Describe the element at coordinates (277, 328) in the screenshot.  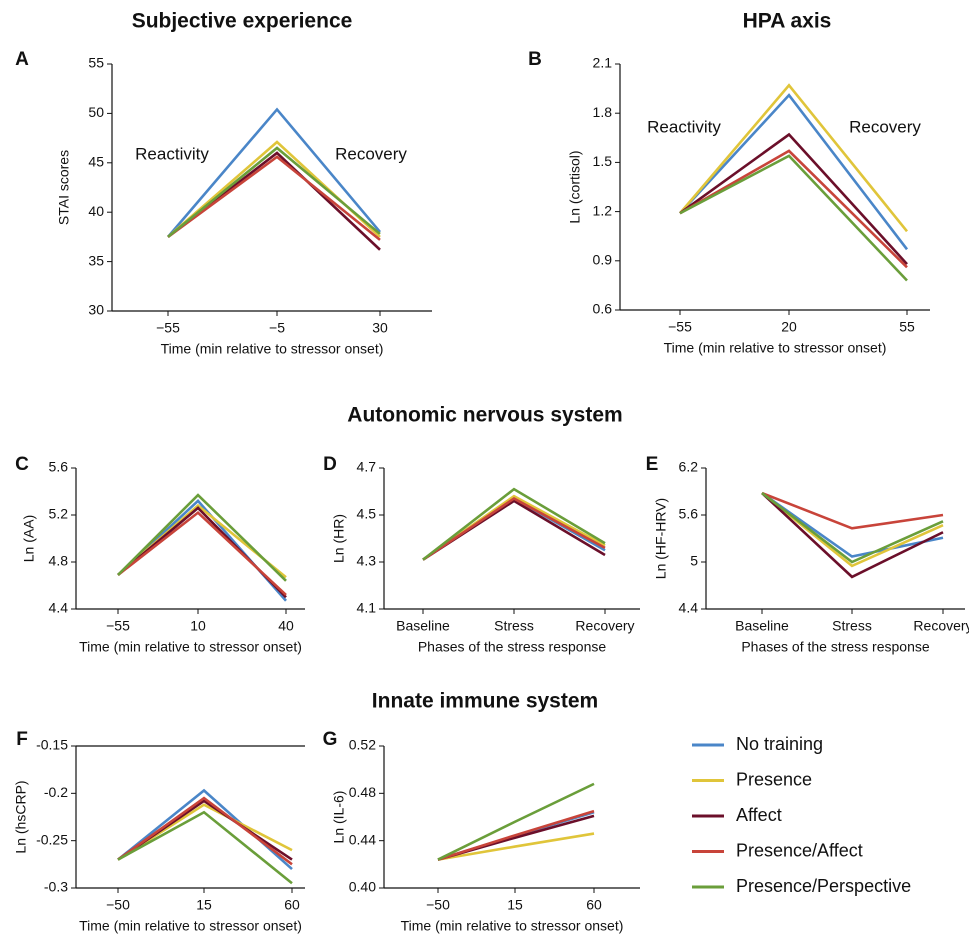
I see `x-tick-label: −5` at that location.